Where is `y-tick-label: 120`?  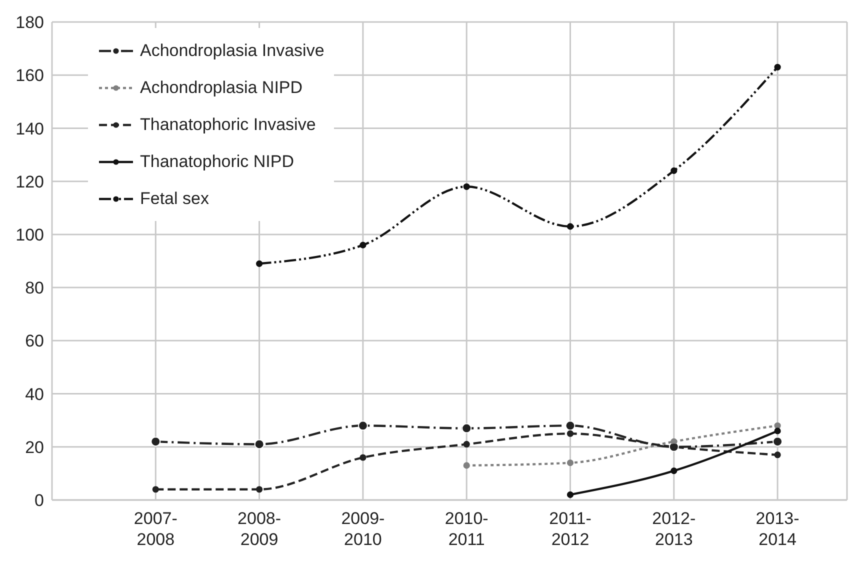
y-tick-label: 120 is located at coordinates (30, 182).